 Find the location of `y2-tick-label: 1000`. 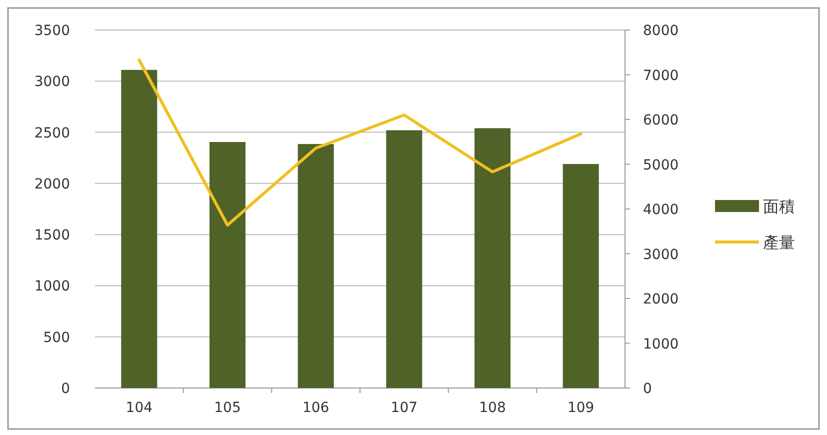

y2-tick-label: 1000 is located at coordinates (661, 344).